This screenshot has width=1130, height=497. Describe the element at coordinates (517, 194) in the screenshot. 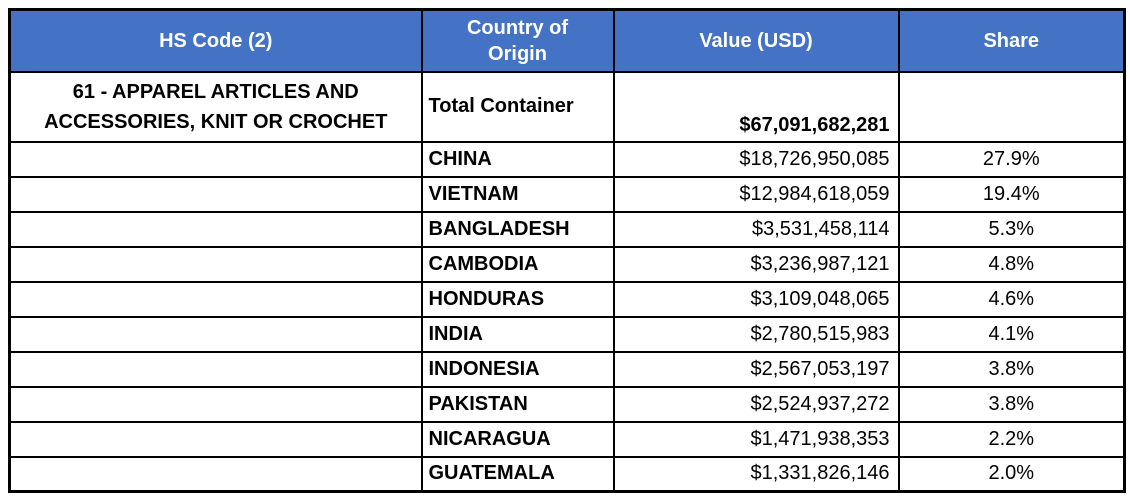

I see `country-cell: VIETNAM` at that location.